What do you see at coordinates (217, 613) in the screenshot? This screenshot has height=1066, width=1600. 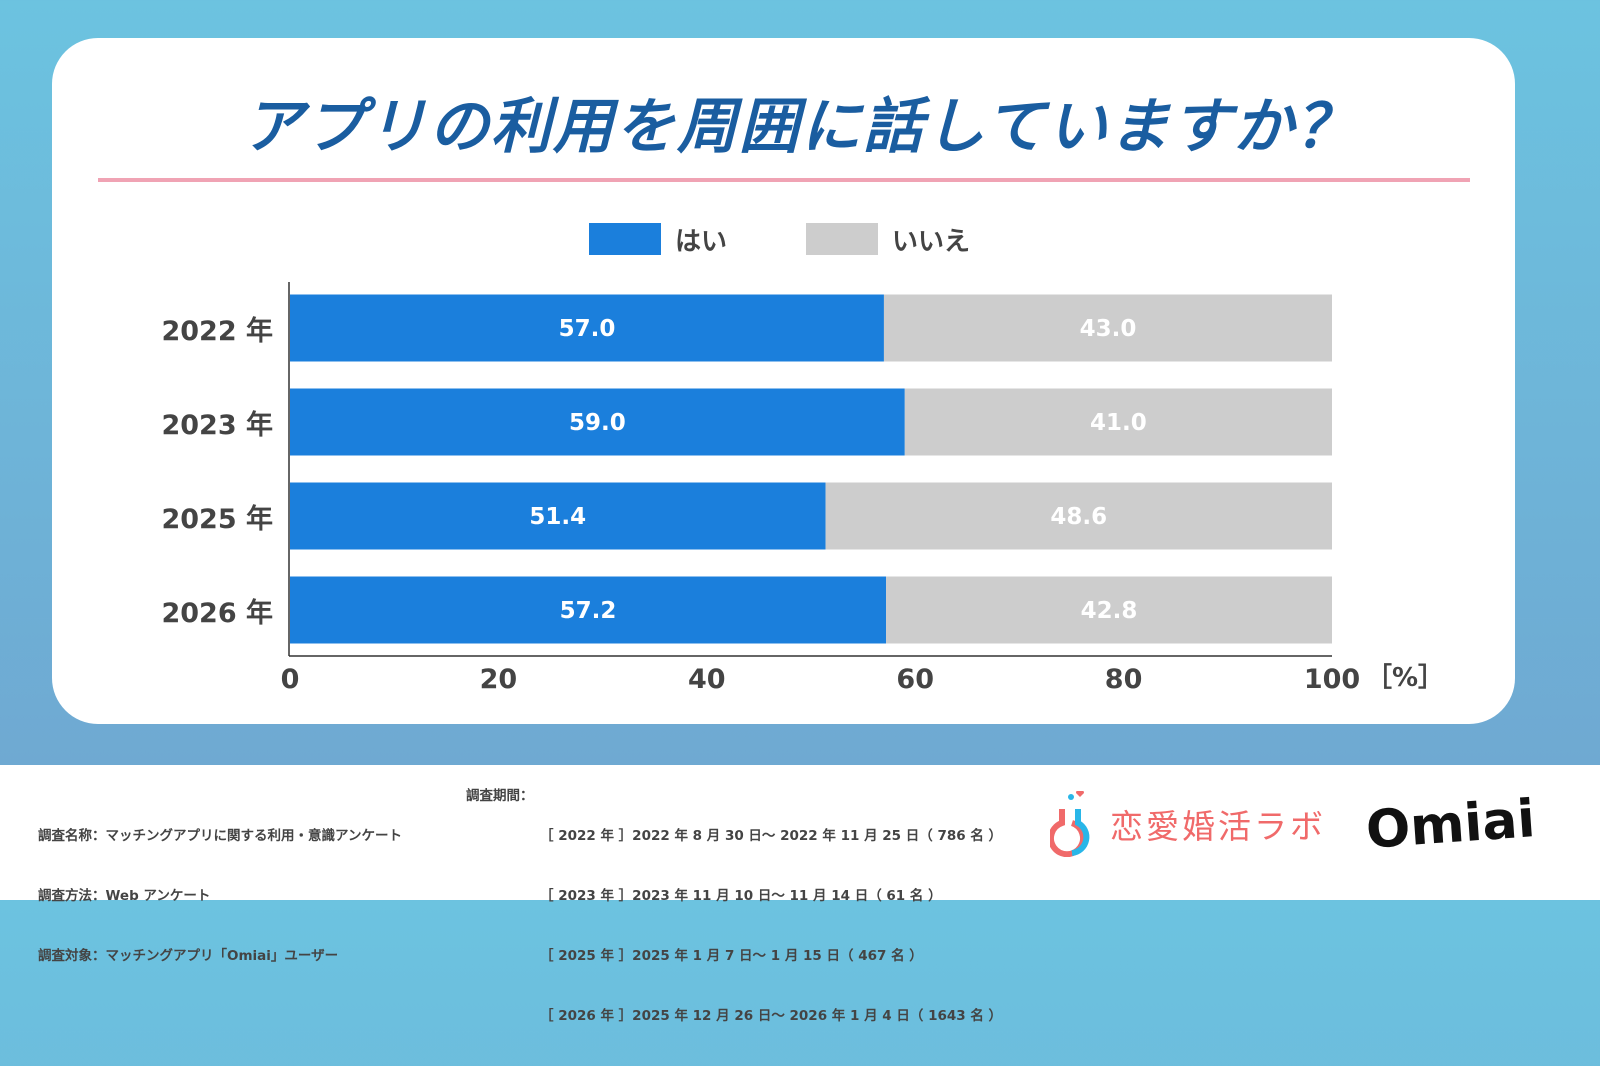 I see `category-label: 2026 年` at bounding box center [217, 613].